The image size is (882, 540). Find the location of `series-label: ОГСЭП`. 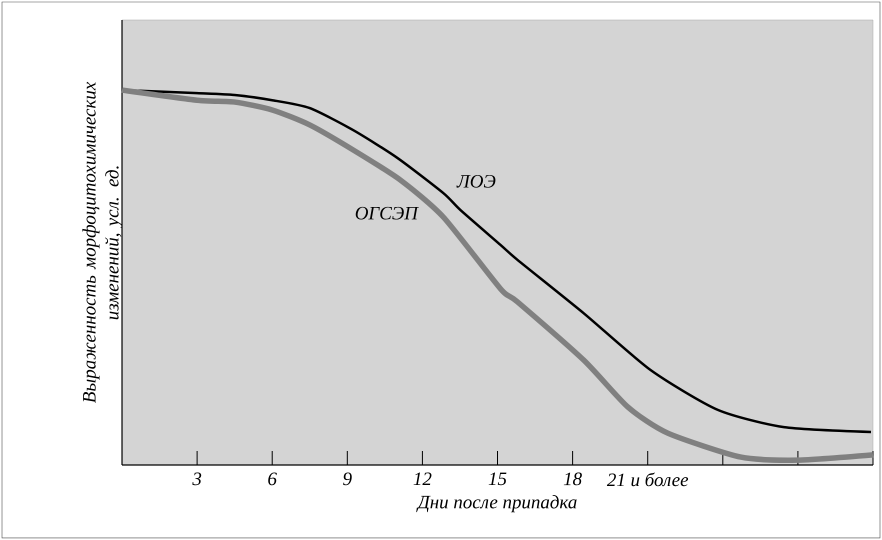

series-label: ОГСЭП is located at coordinates (387, 213).